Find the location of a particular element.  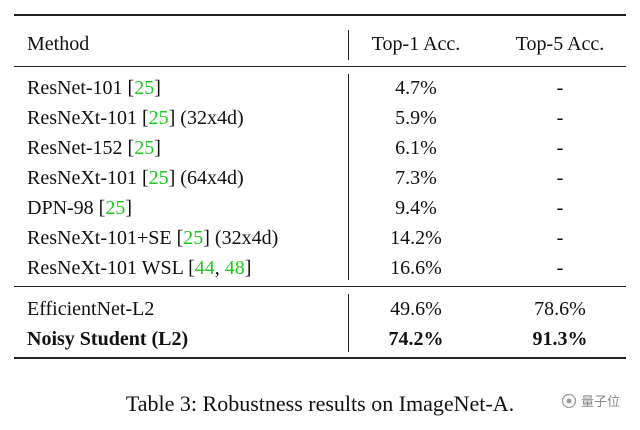

header-rule is located at coordinates (320, 66).